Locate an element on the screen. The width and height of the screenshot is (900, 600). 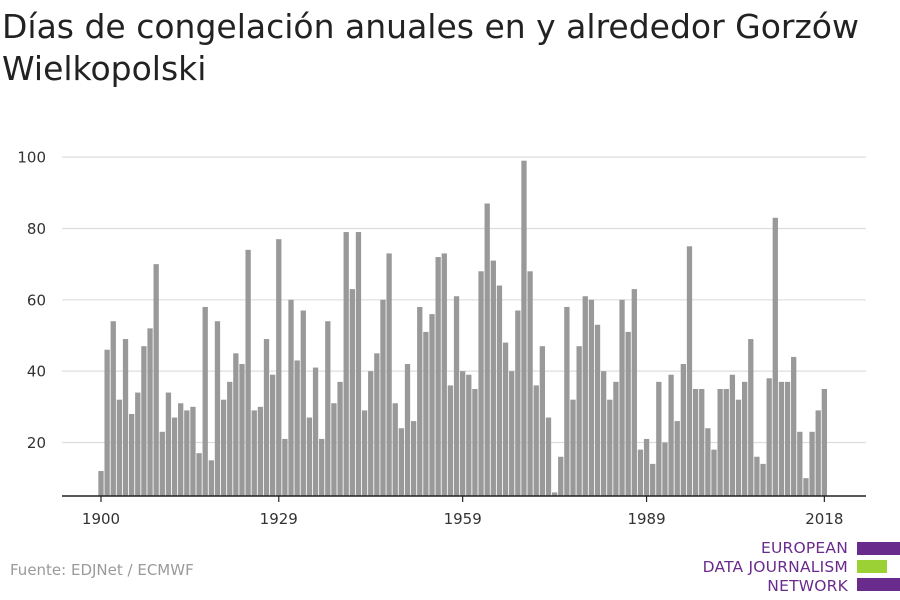
bar-2007 is located at coordinates (757, 476).